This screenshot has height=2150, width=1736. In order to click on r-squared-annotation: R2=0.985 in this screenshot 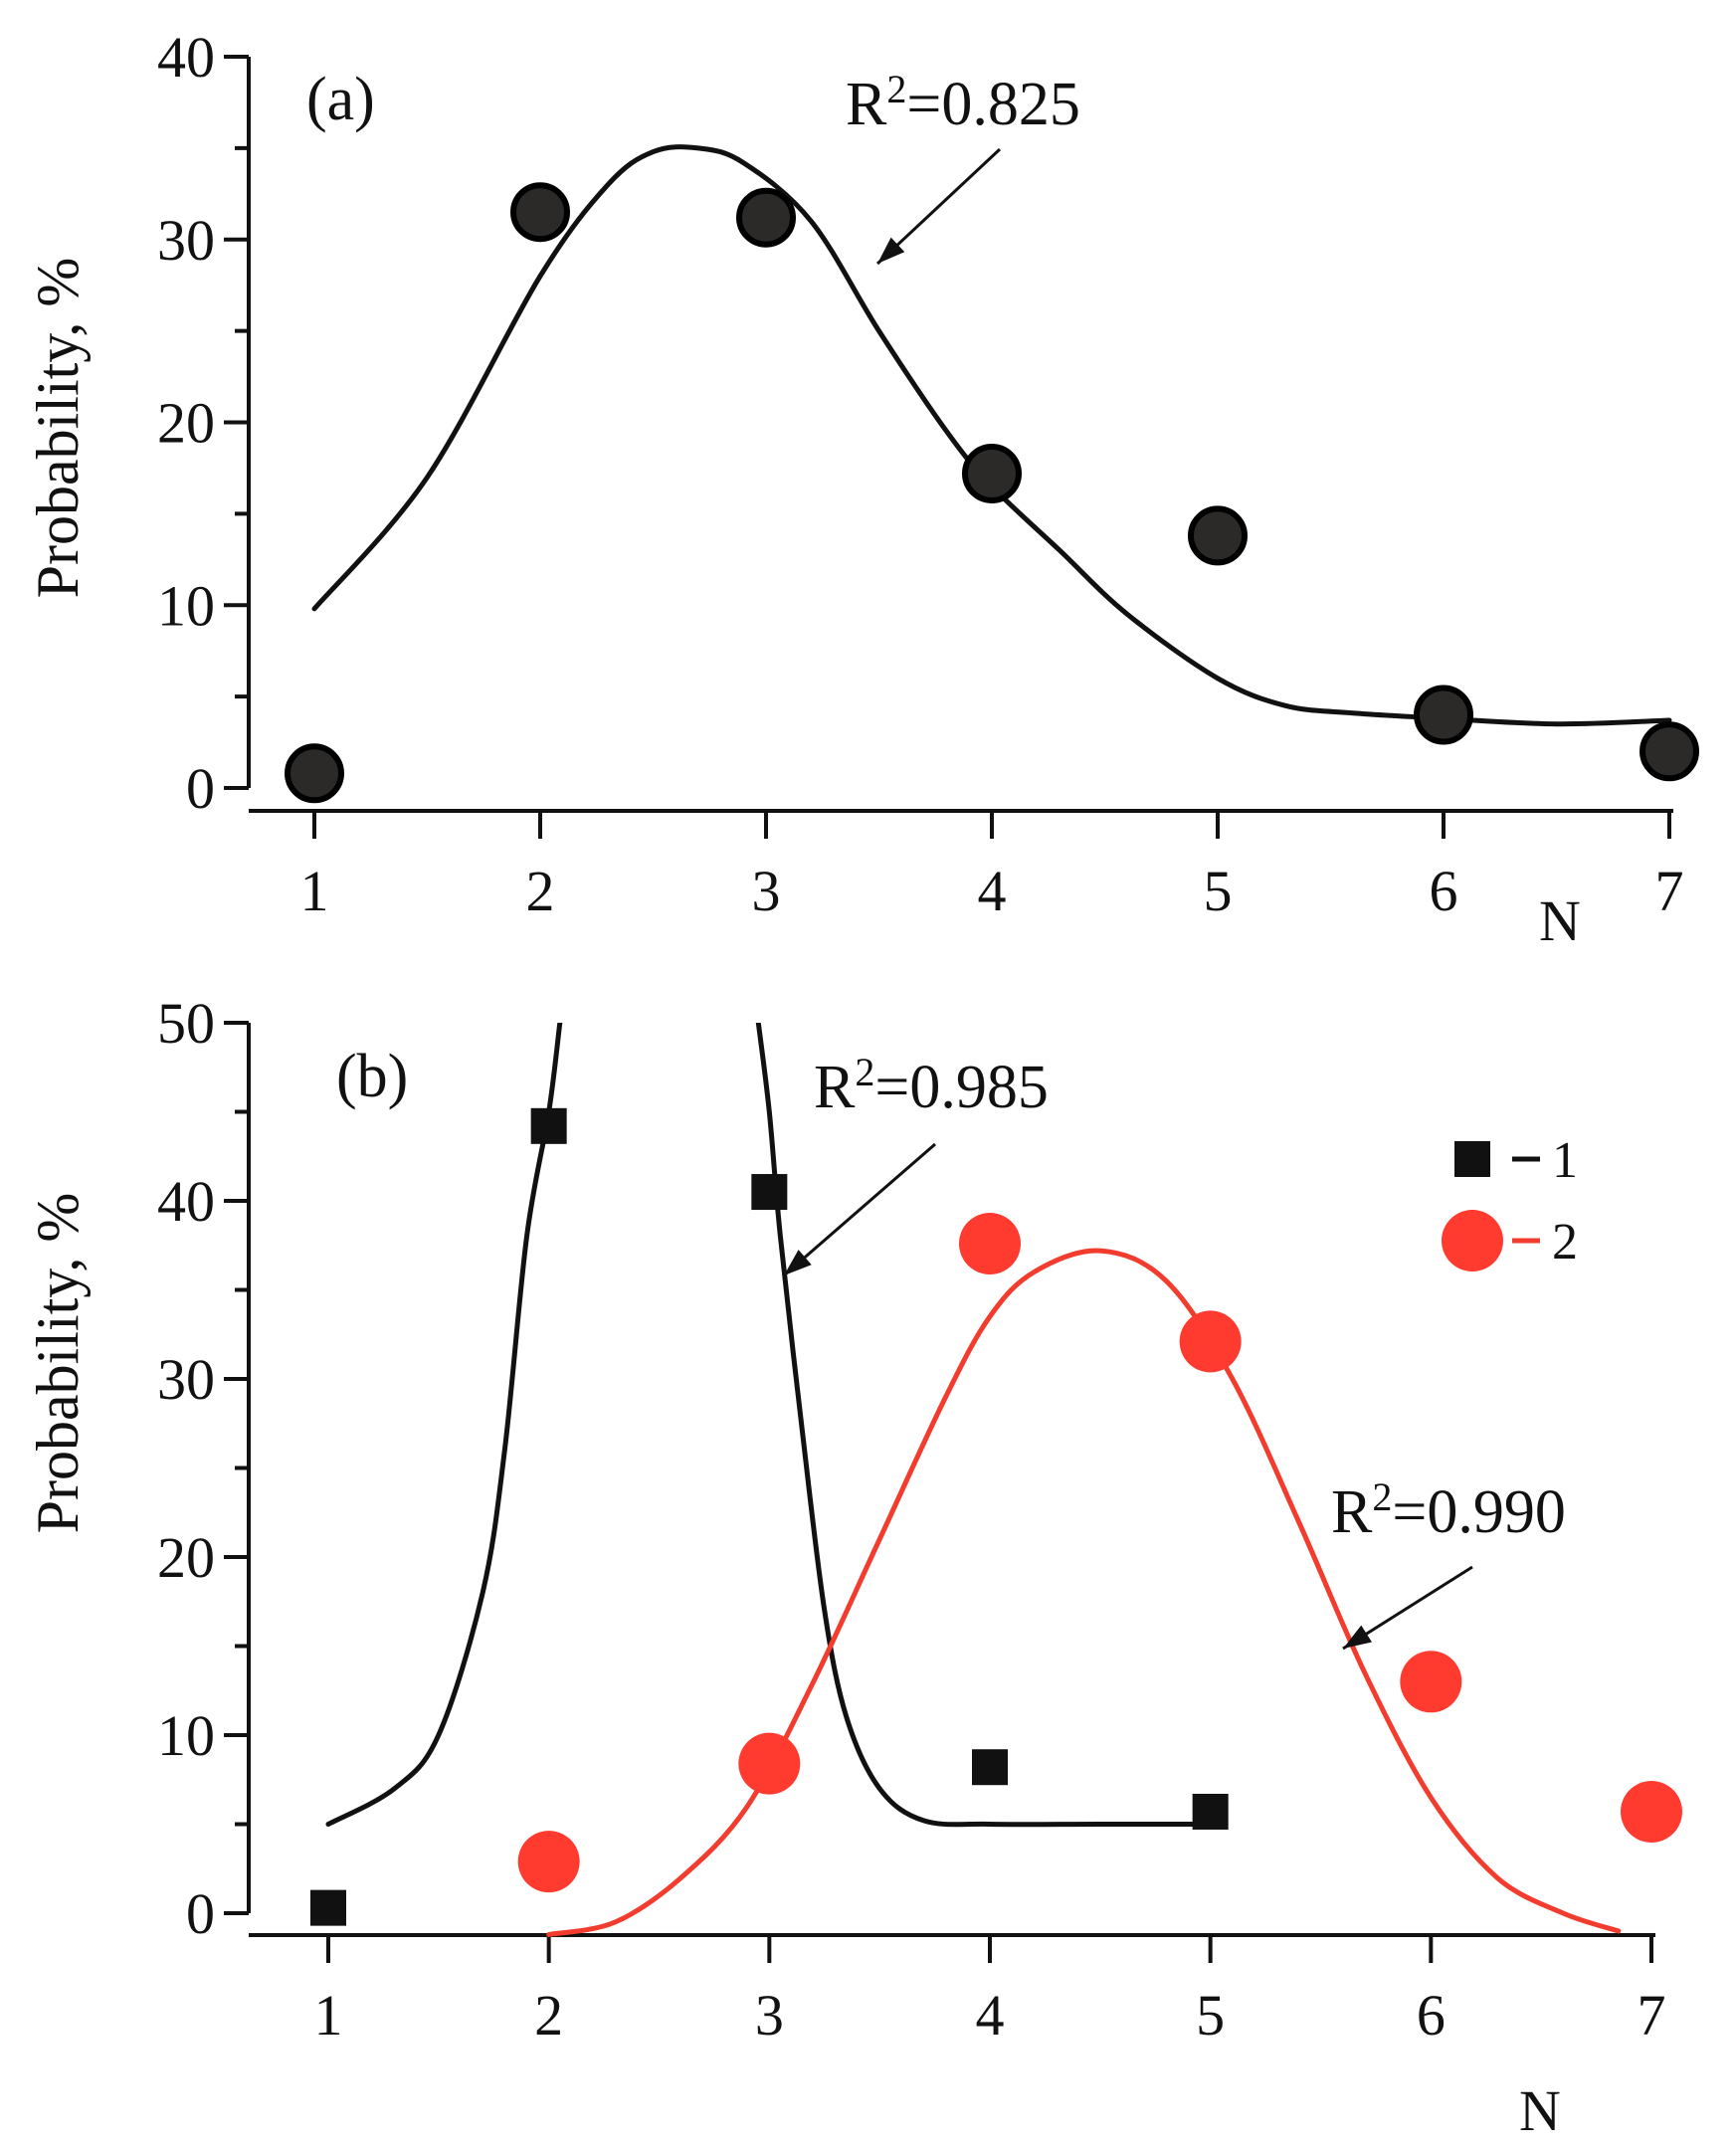, I will do `click(931, 1085)`.